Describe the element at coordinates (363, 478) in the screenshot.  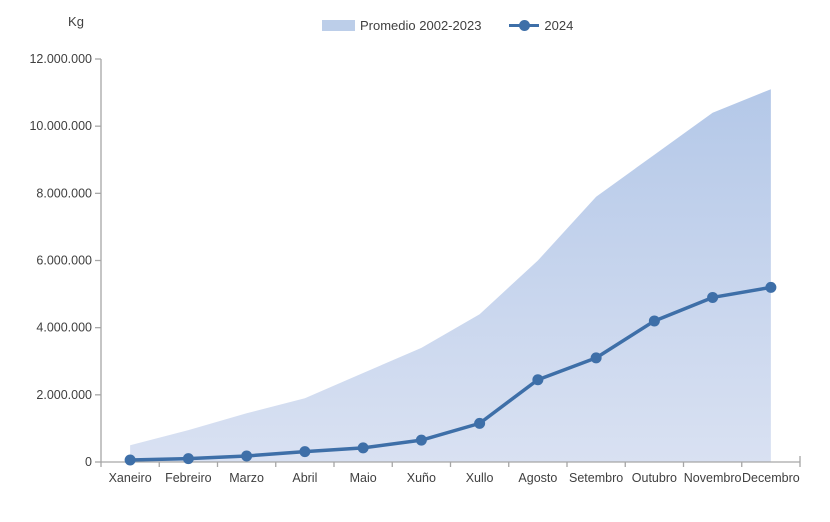
I see `x-tick-label: Maio` at that location.